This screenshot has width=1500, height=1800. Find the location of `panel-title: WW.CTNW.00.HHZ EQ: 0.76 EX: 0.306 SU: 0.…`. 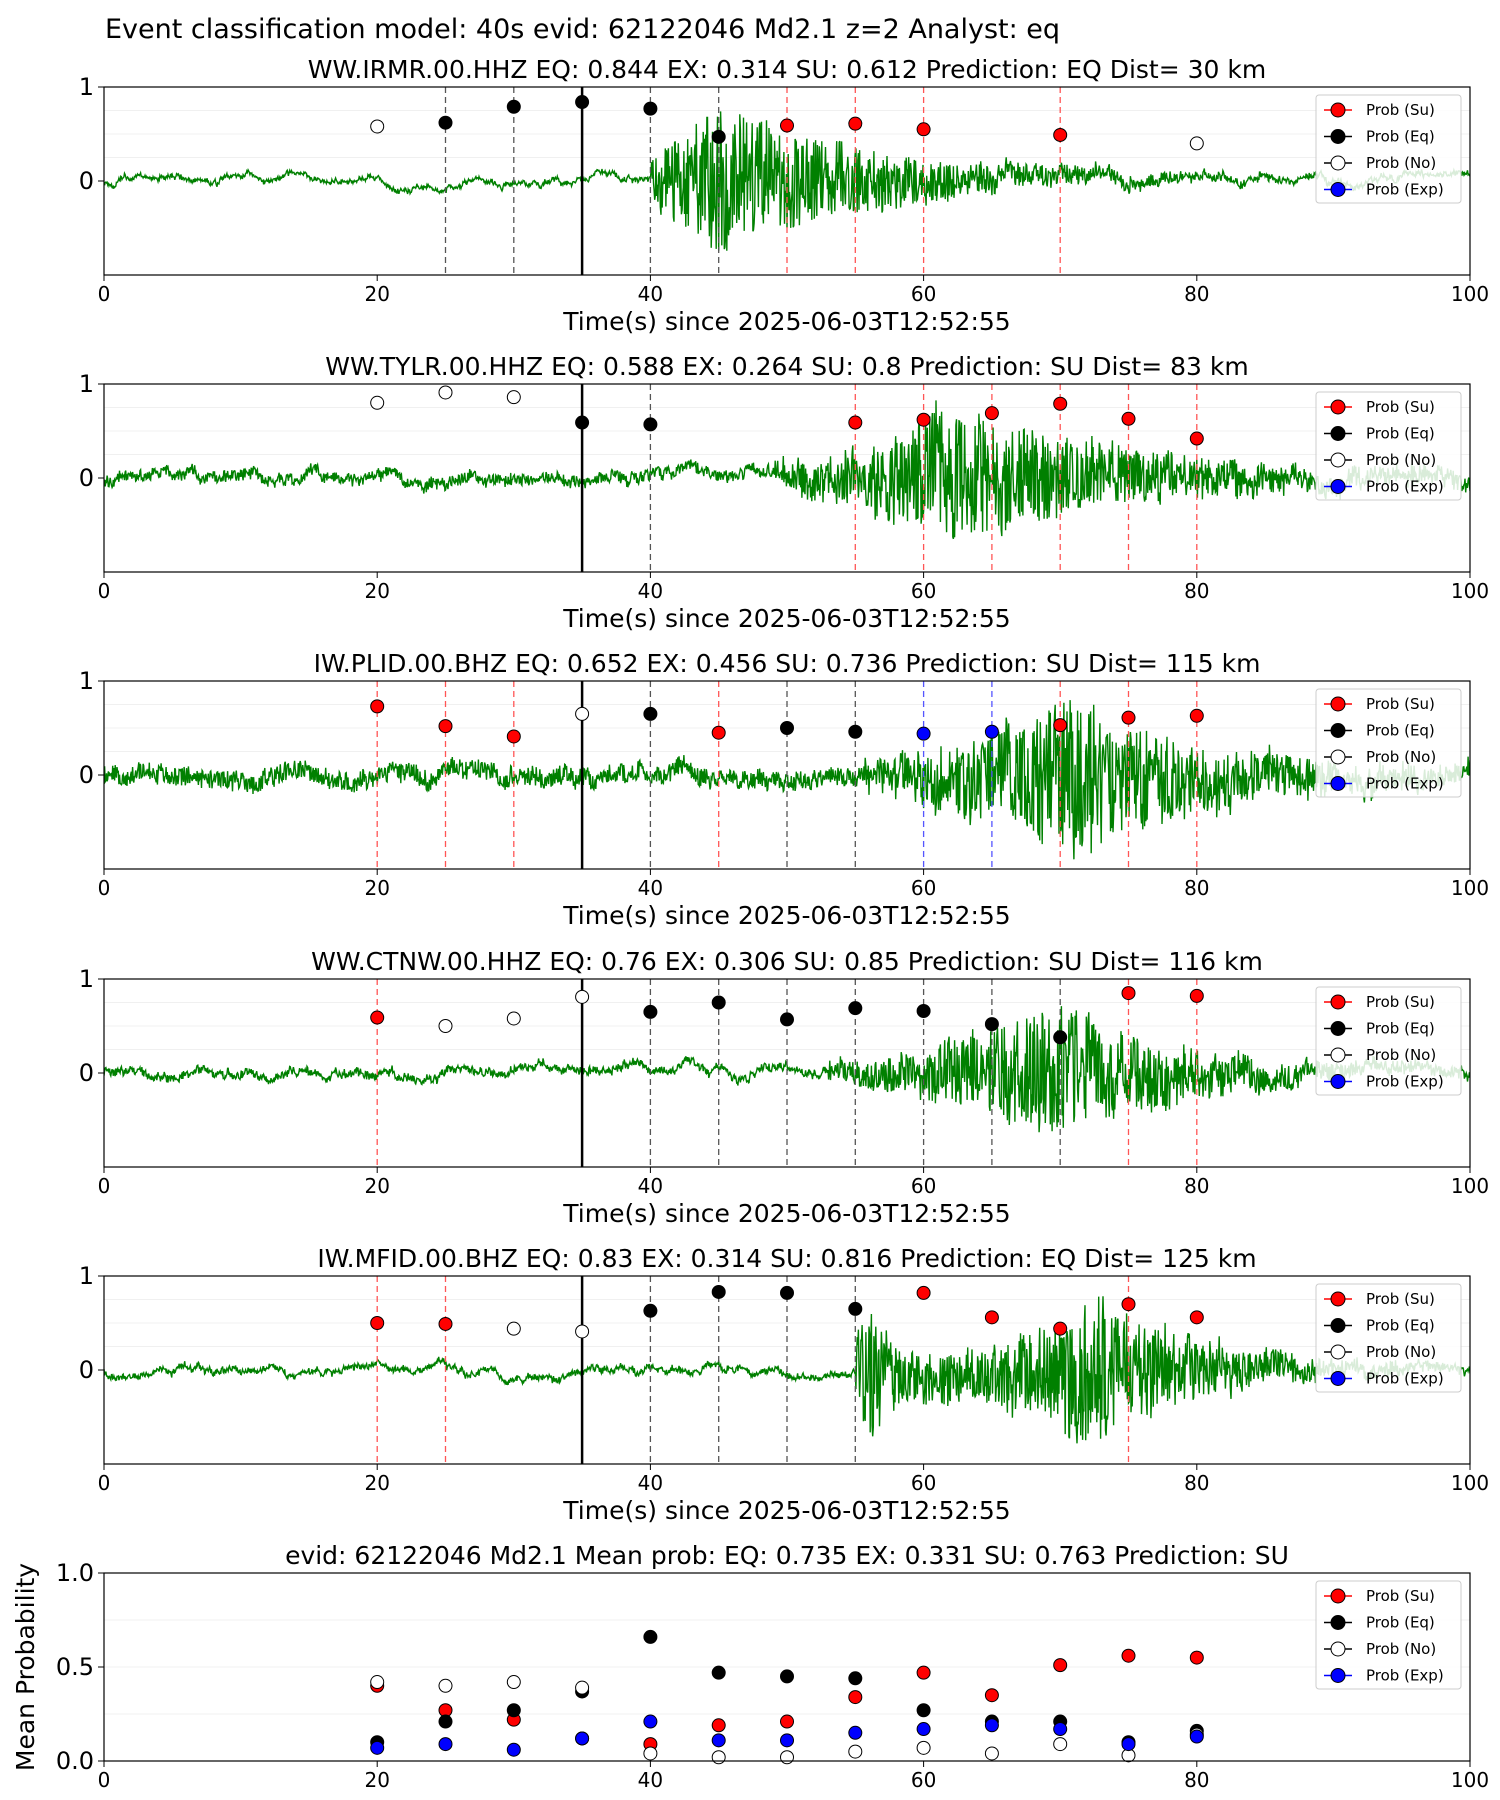

panel-title: WW.CTNW.00.HHZ EQ: 0.76 EX: 0.306 SU: 0.… is located at coordinates (787, 961).